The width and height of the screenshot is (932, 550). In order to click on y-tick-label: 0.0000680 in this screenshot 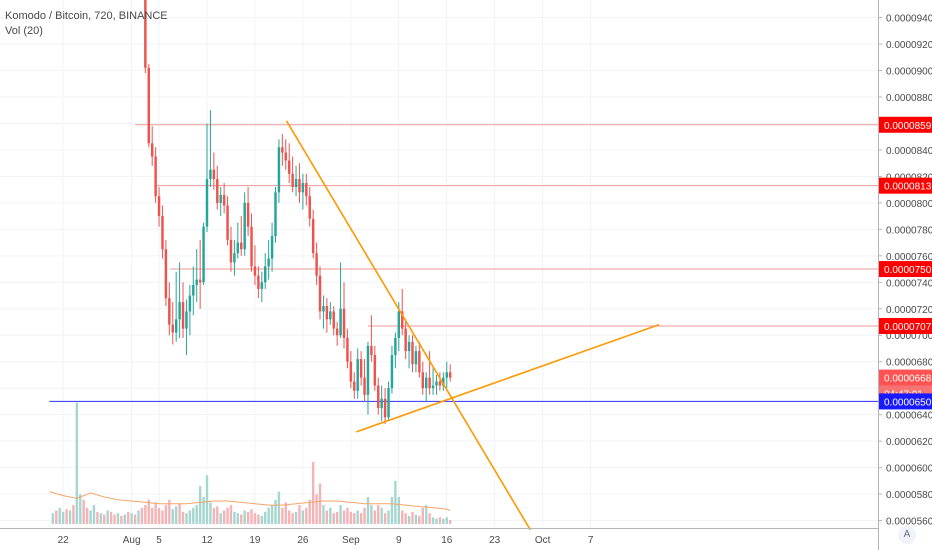, I will do `click(909, 363)`.